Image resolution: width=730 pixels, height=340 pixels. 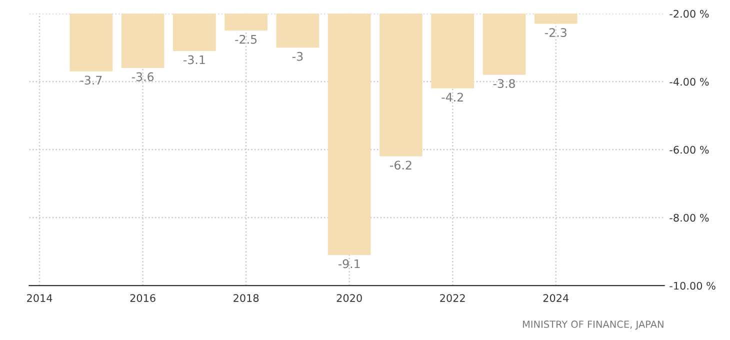 What do you see at coordinates (143, 77) in the screenshot?
I see `data-label: -3.6` at bounding box center [143, 77].